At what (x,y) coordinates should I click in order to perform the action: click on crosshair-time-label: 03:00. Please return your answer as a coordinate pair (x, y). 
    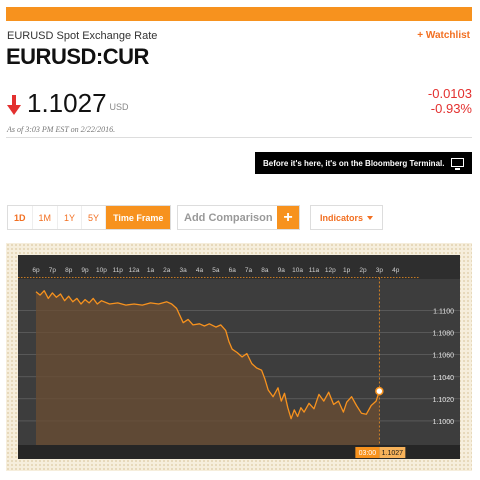
    Looking at the image, I should click on (368, 453).